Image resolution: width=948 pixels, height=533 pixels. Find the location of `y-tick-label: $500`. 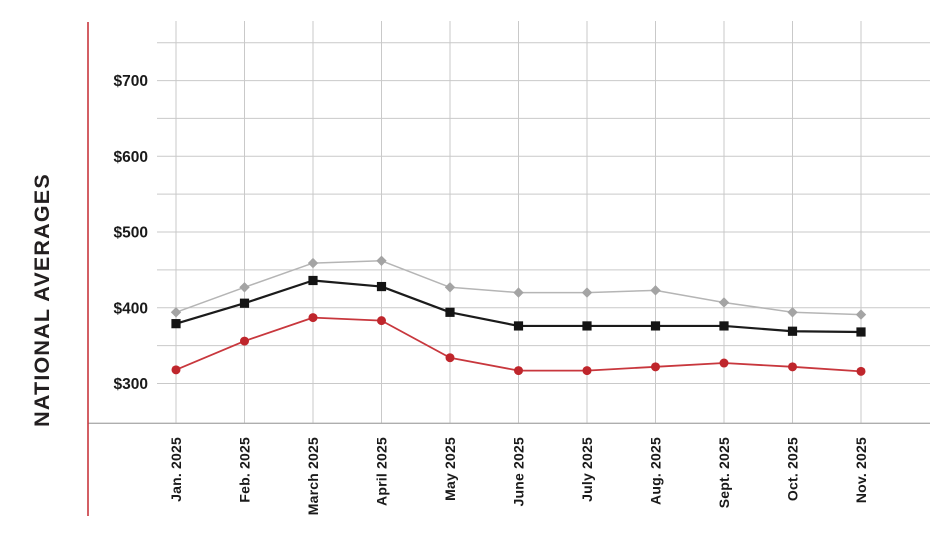

y-tick-label: $500 is located at coordinates (131, 233).